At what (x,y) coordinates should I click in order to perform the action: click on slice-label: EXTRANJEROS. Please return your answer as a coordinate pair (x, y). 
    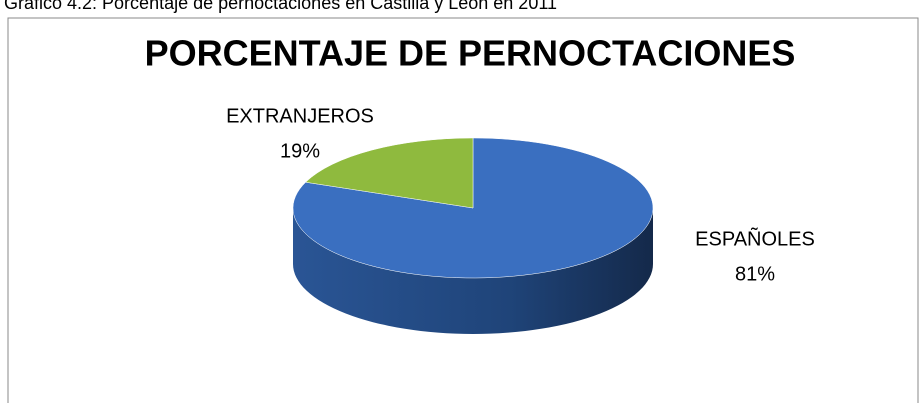
    Looking at the image, I should click on (300, 116).